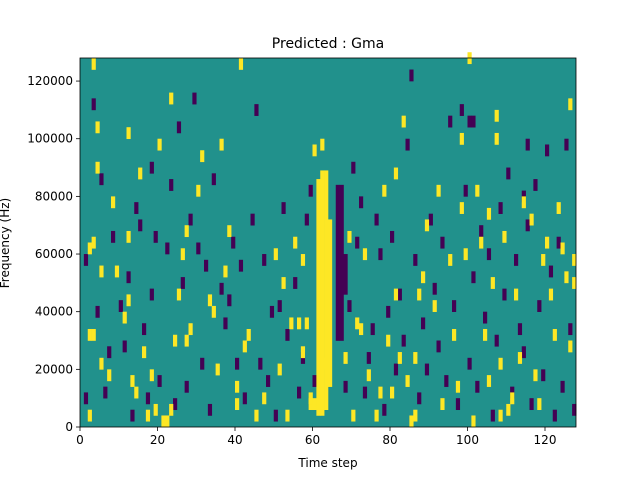 The height and width of the screenshot is (480, 640). Describe the element at coordinates (69, 427) in the screenshot. I see `y-tick-label: 0` at that location.